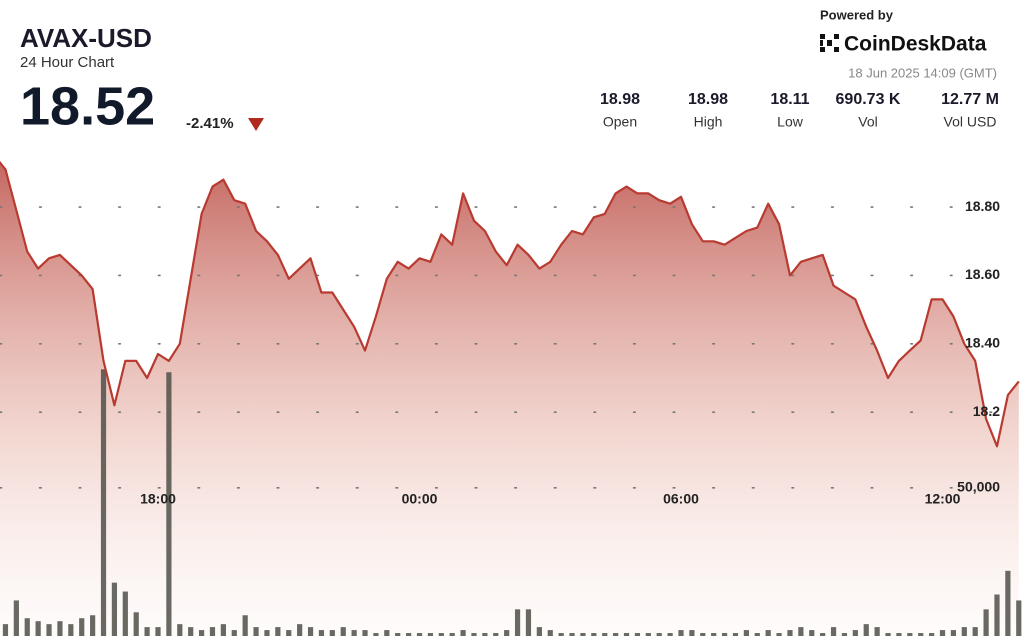 The width and height of the screenshot is (1024, 636). What do you see at coordinates (620, 122) in the screenshot?
I see `stat-label: Open` at bounding box center [620, 122].